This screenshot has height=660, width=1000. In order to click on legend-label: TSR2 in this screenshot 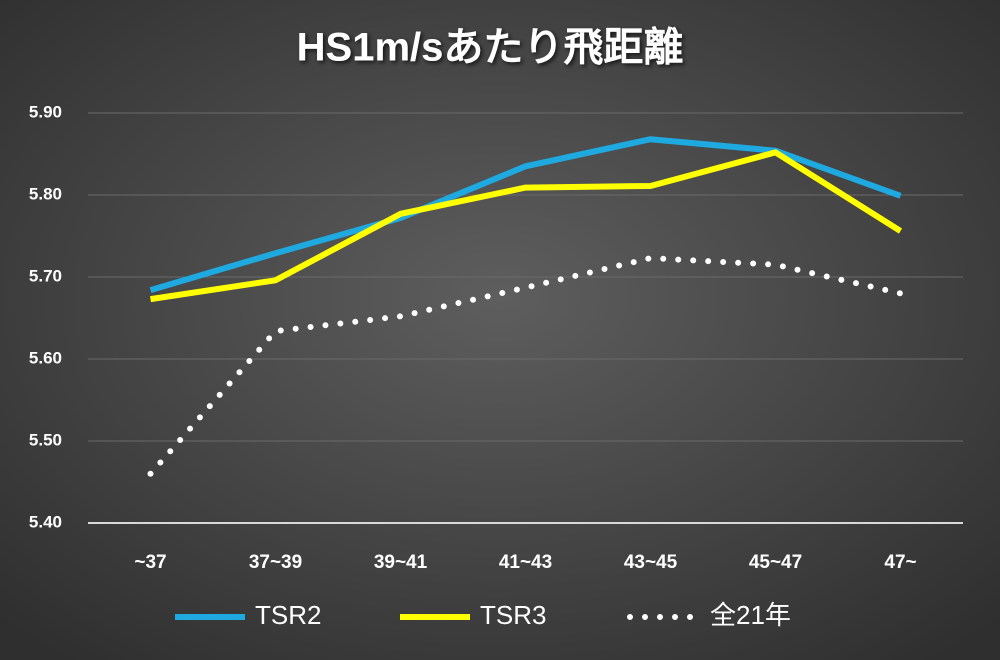, I will do `click(288, 615)`.